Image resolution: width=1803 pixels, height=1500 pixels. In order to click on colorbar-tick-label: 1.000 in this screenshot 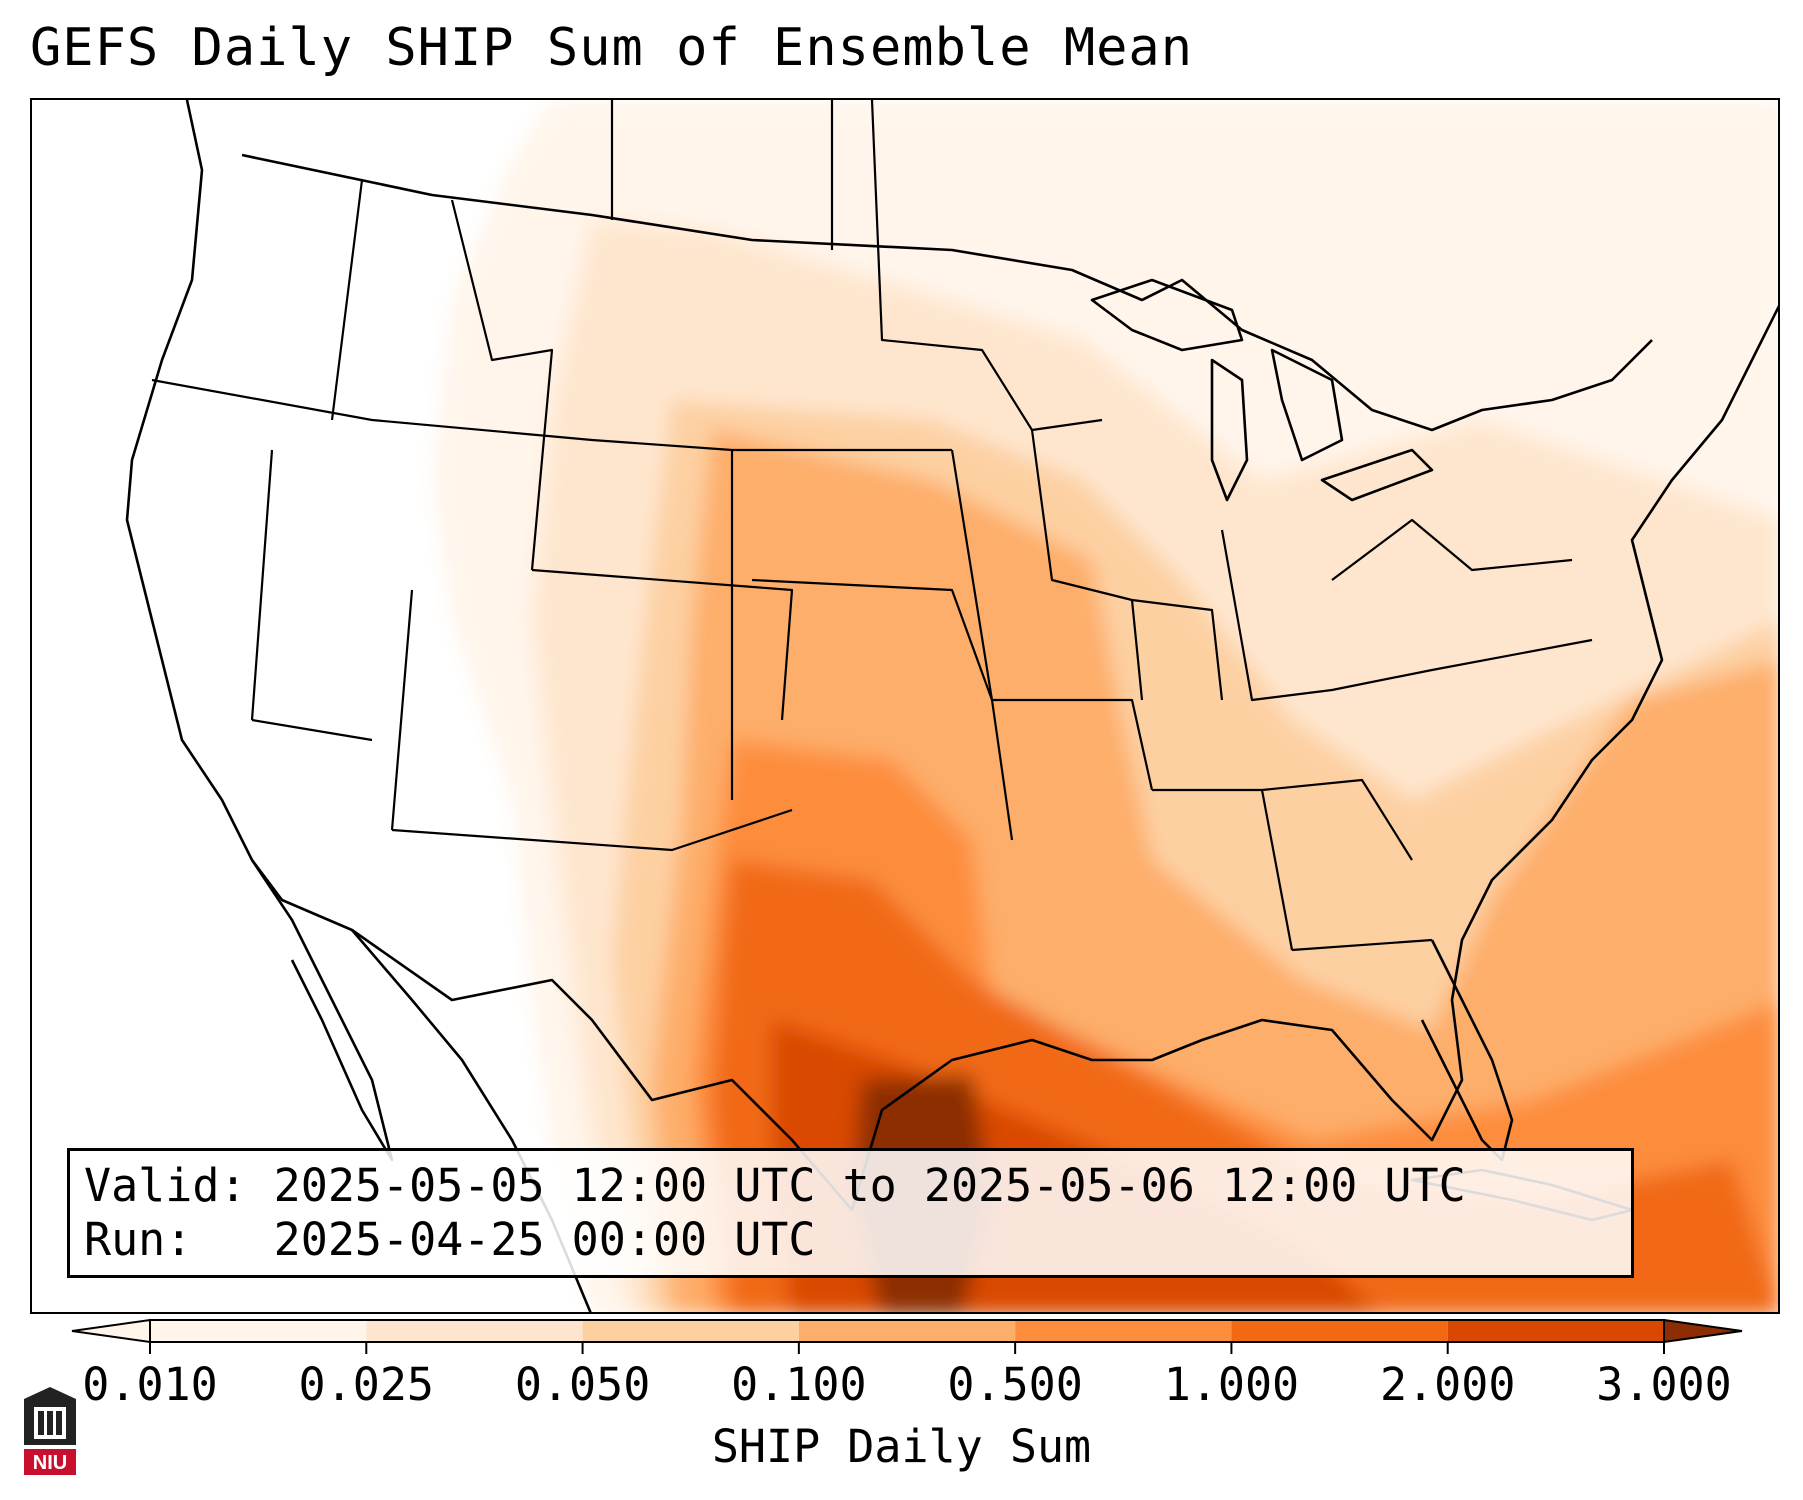, I will do `click(1231, 1384)`.